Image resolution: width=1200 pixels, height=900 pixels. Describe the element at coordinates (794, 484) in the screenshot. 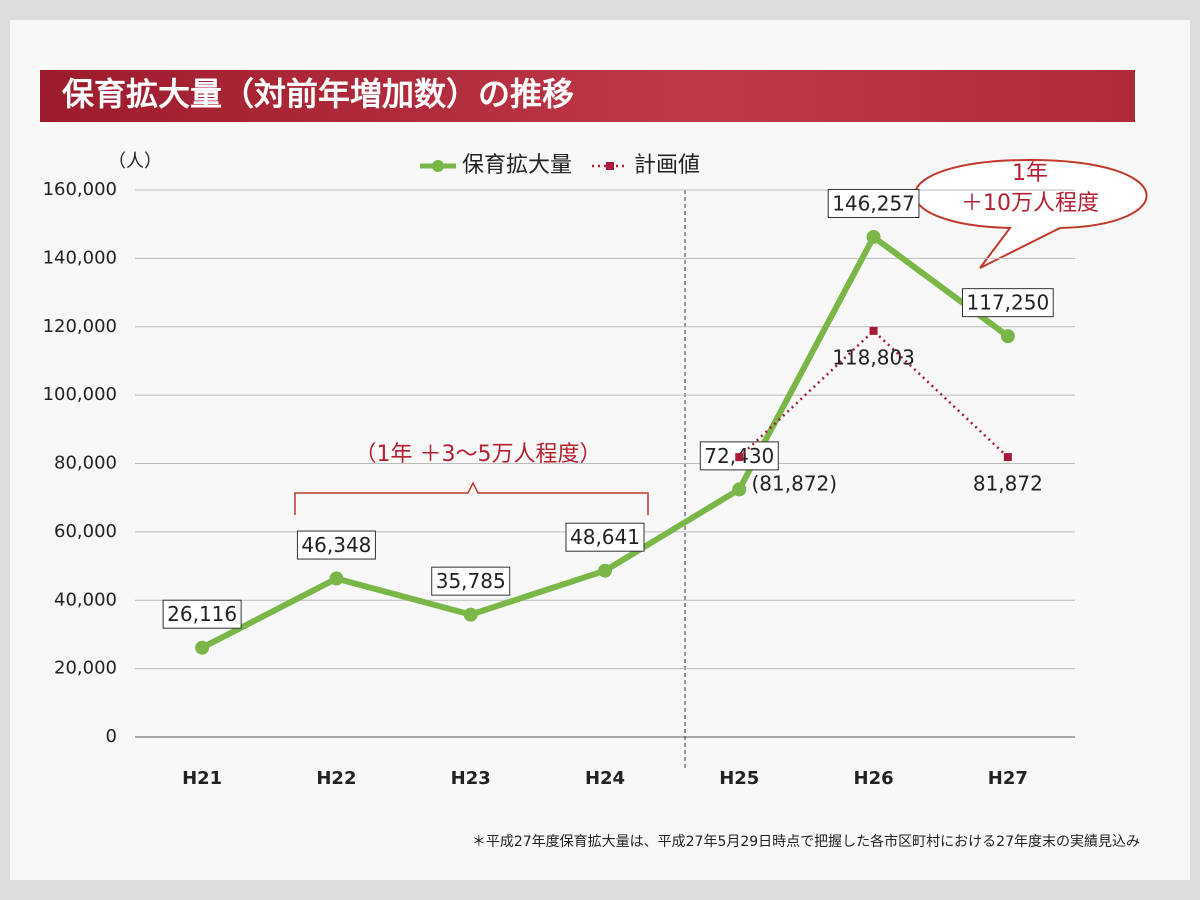

I see `data-label: (81,872)` at that location.